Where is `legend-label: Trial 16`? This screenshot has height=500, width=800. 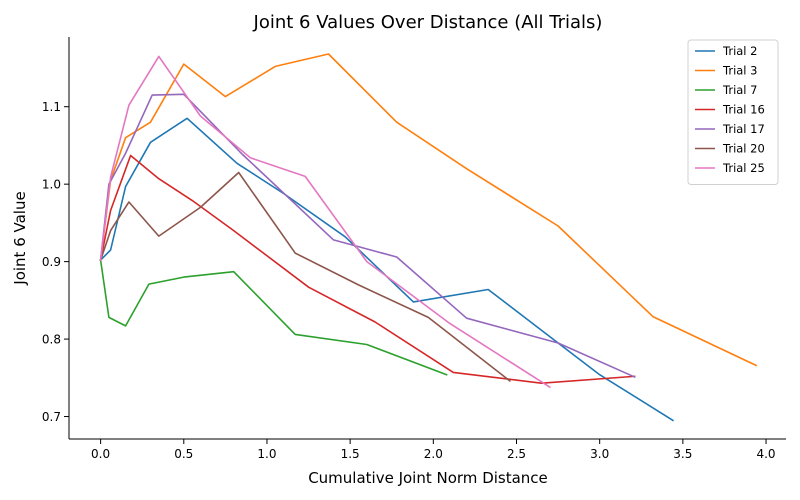
legend-label: Trial 16 is located at coordinates (743, 110).